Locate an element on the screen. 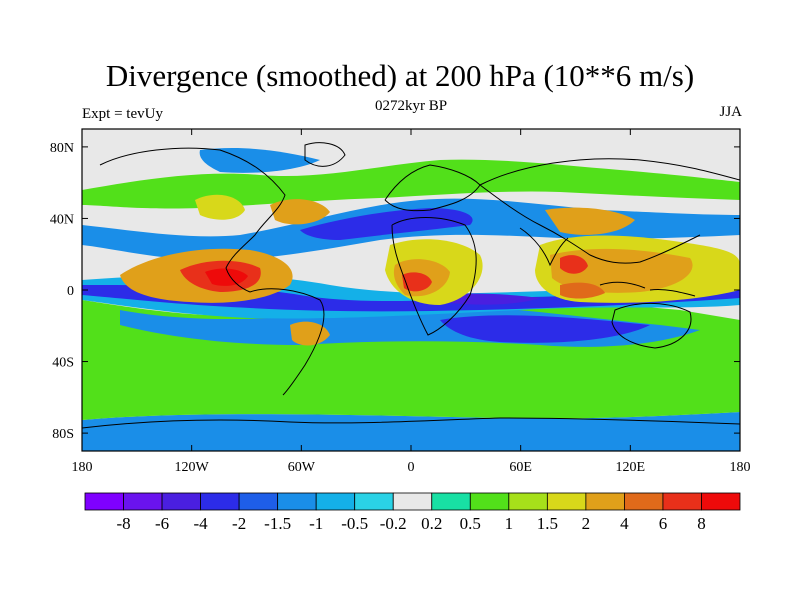 Image resolution: width=800 pixels, height=600 pixels. colorbar is located at coordinates (412, 501).